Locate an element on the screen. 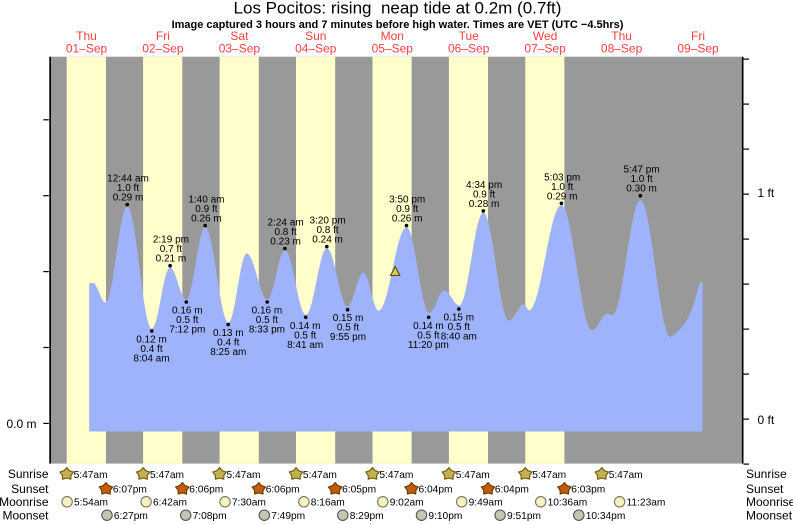 The image size is (793, 524). svg-text: Wed is located at coordinates (545, 36).